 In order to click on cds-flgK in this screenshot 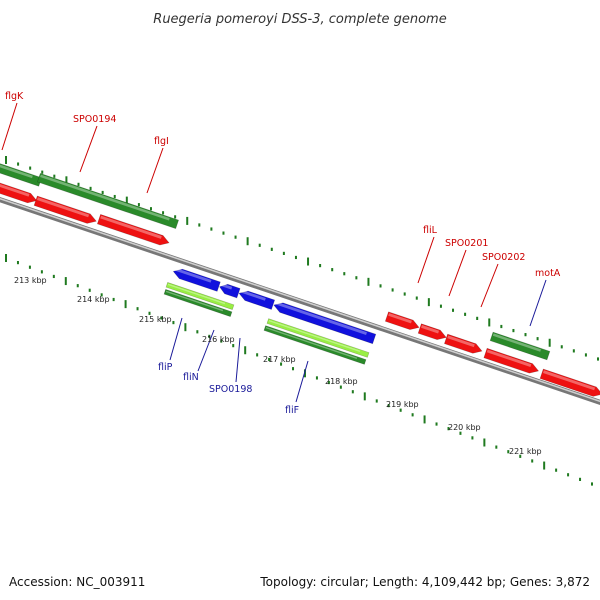, I will do `click(19, 192)`.